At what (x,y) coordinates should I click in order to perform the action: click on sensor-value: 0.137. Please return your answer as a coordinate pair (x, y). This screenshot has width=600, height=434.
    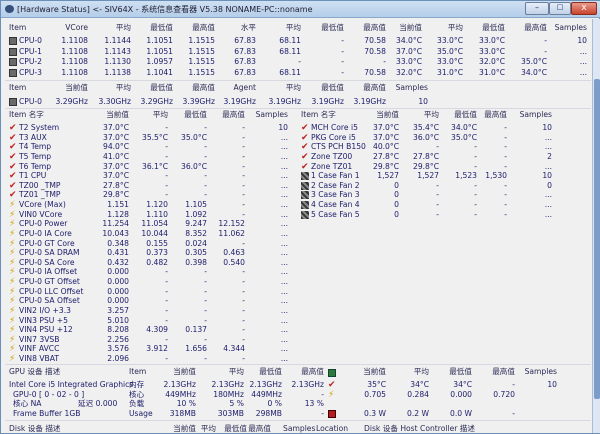
    Looking at the image, I should click on (196, 330).